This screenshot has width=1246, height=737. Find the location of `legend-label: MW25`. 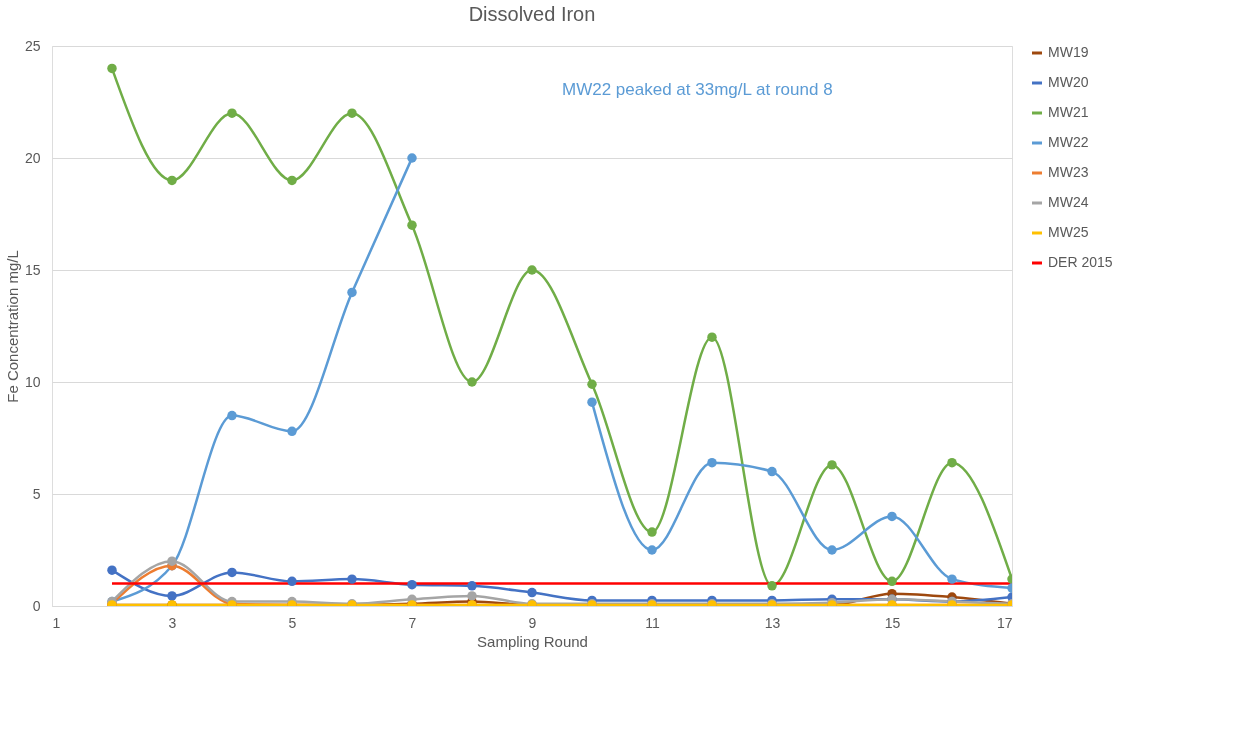

legend-label: MW25 is located at coordinates (1068, 232).